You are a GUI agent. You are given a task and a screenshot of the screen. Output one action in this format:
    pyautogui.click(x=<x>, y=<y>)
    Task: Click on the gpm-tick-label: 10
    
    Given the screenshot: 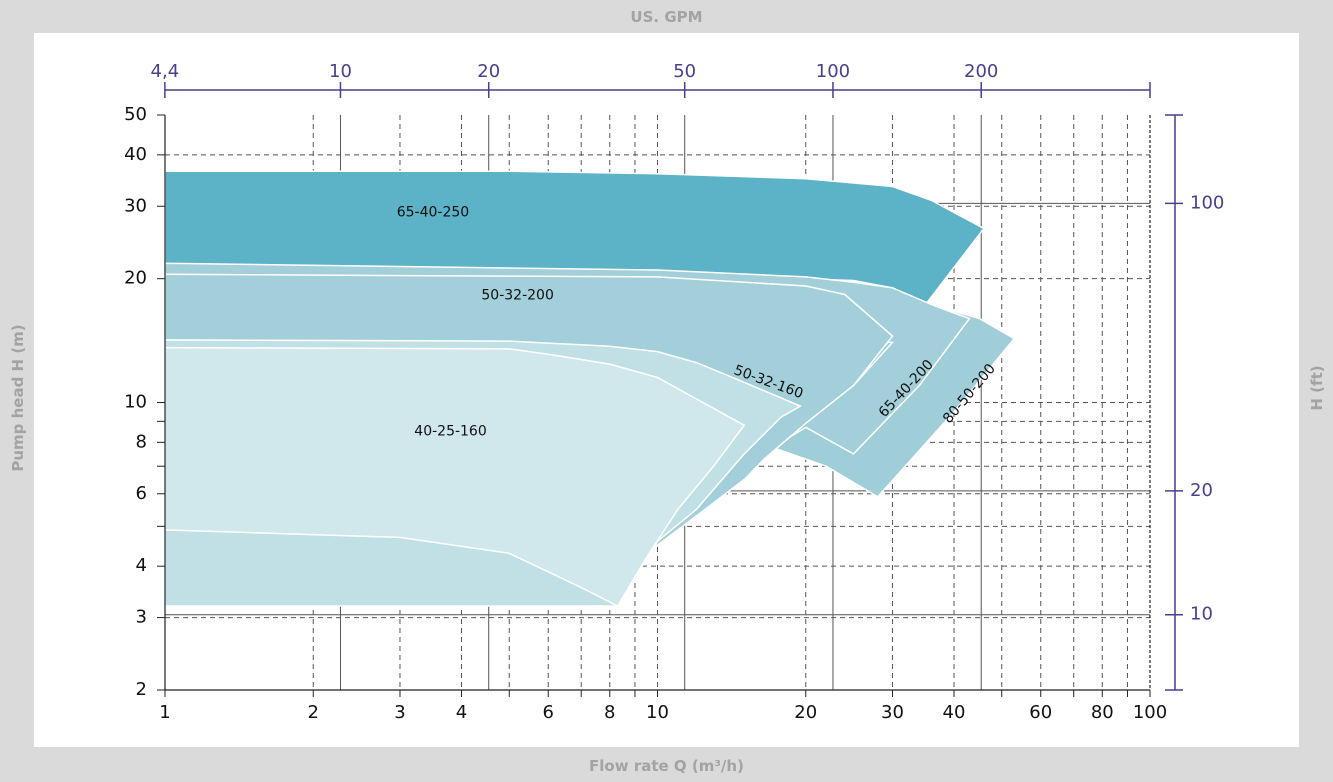 What is the action you would take?
    pyautogui.click(x=340, y=71)
    